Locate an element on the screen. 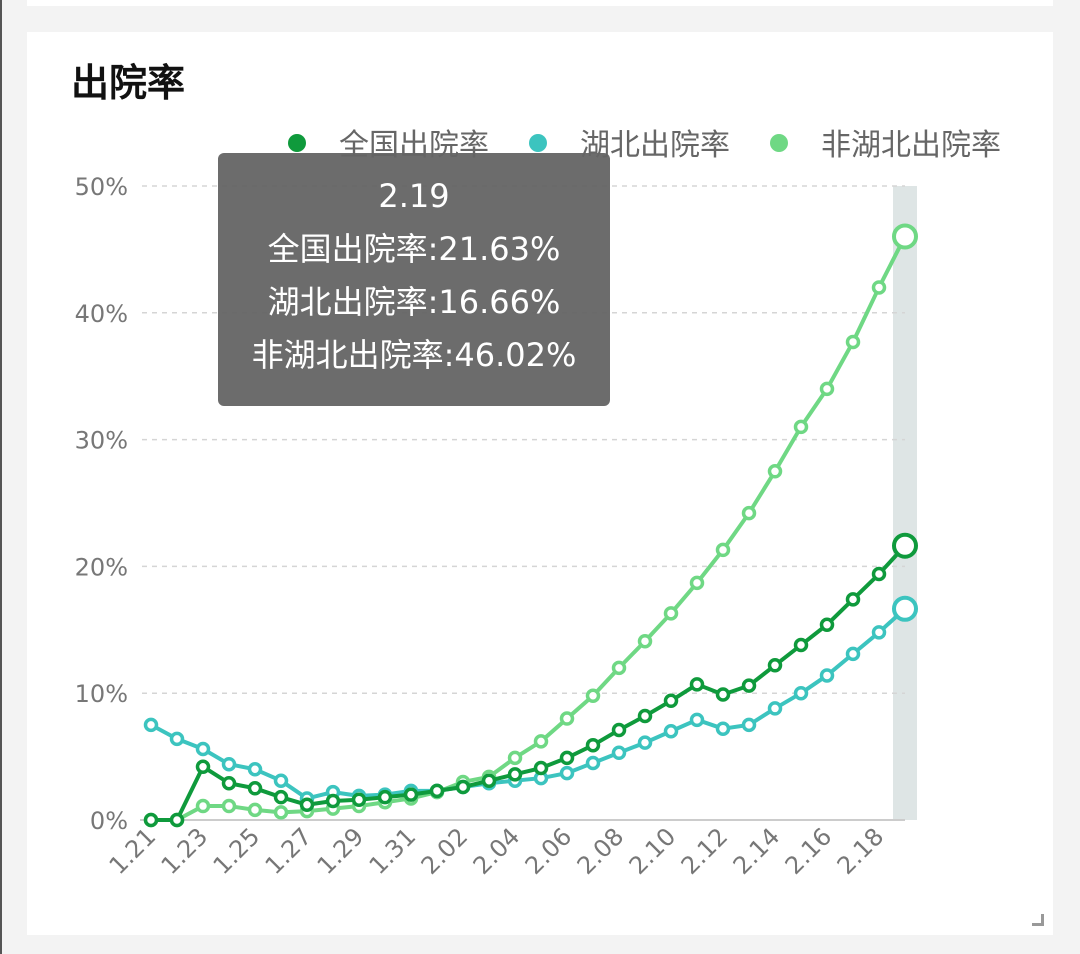 The image size is (1080, 954). tooltip-line-national: 全国出院率:21.63% is located at coordinates (414, 249).